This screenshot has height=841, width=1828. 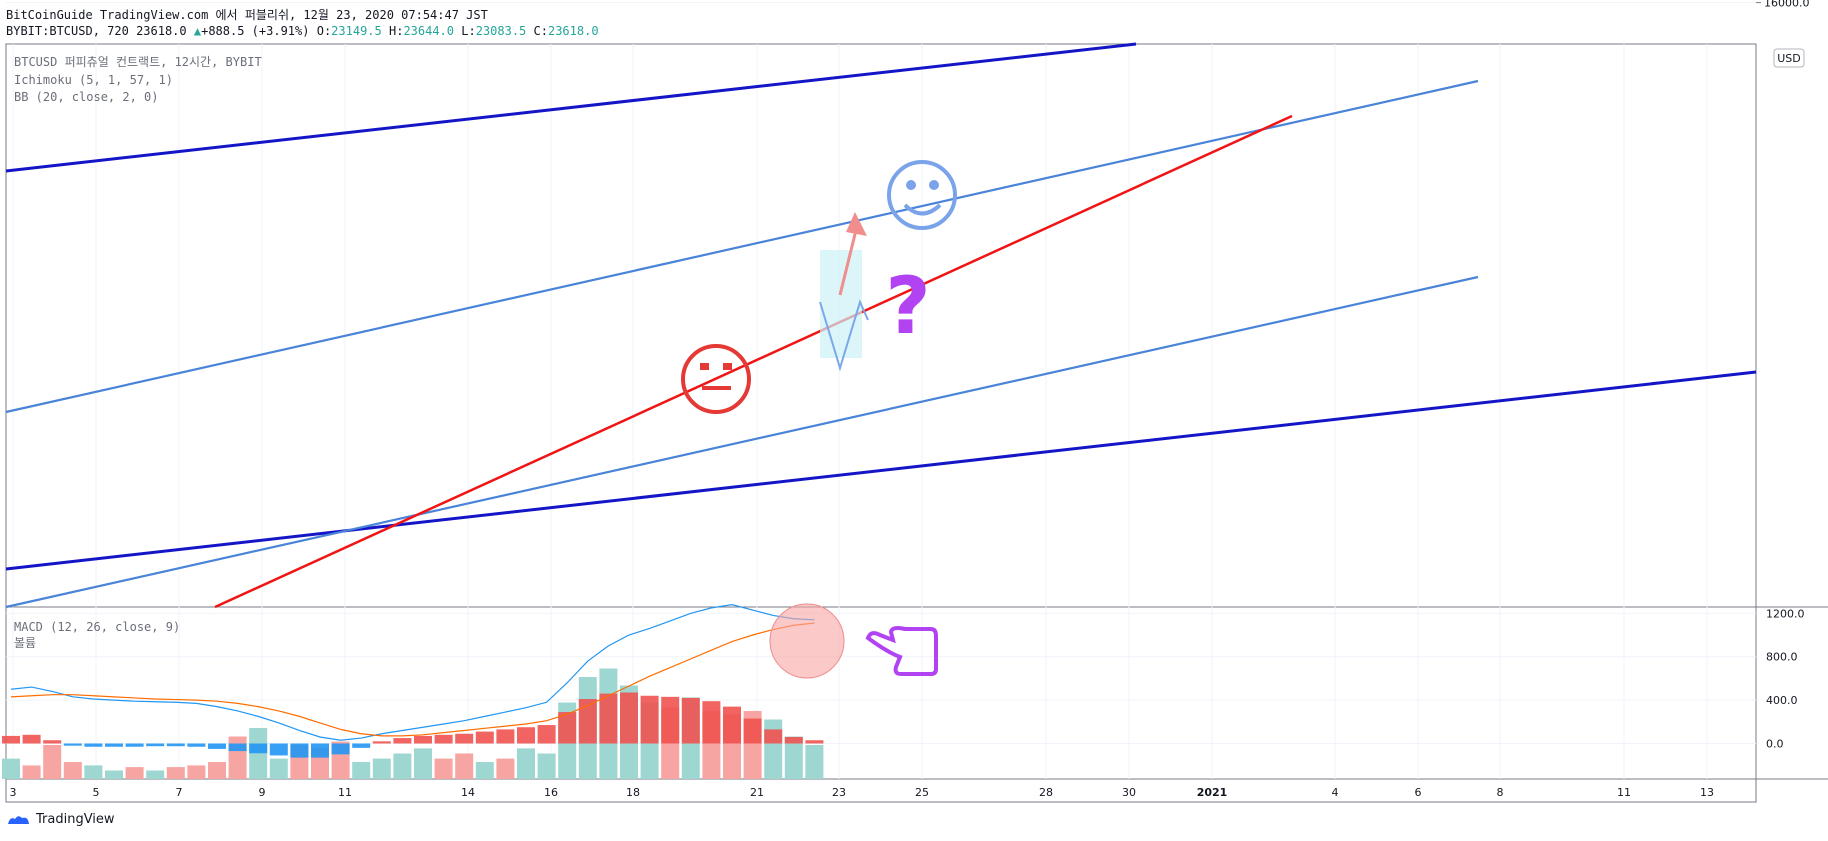 What do you see at coordinates (922, 195) in the screenshot?
I see `smiley-face-icon` at bounding box center [922, 195].